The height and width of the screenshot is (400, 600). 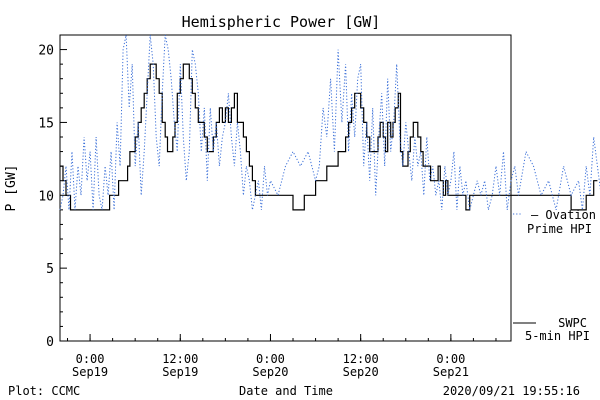 What do you see at coordinates (46, 196) in the screenshot?
I see `y-tick-label: 10` at bounding box center [46, 196].